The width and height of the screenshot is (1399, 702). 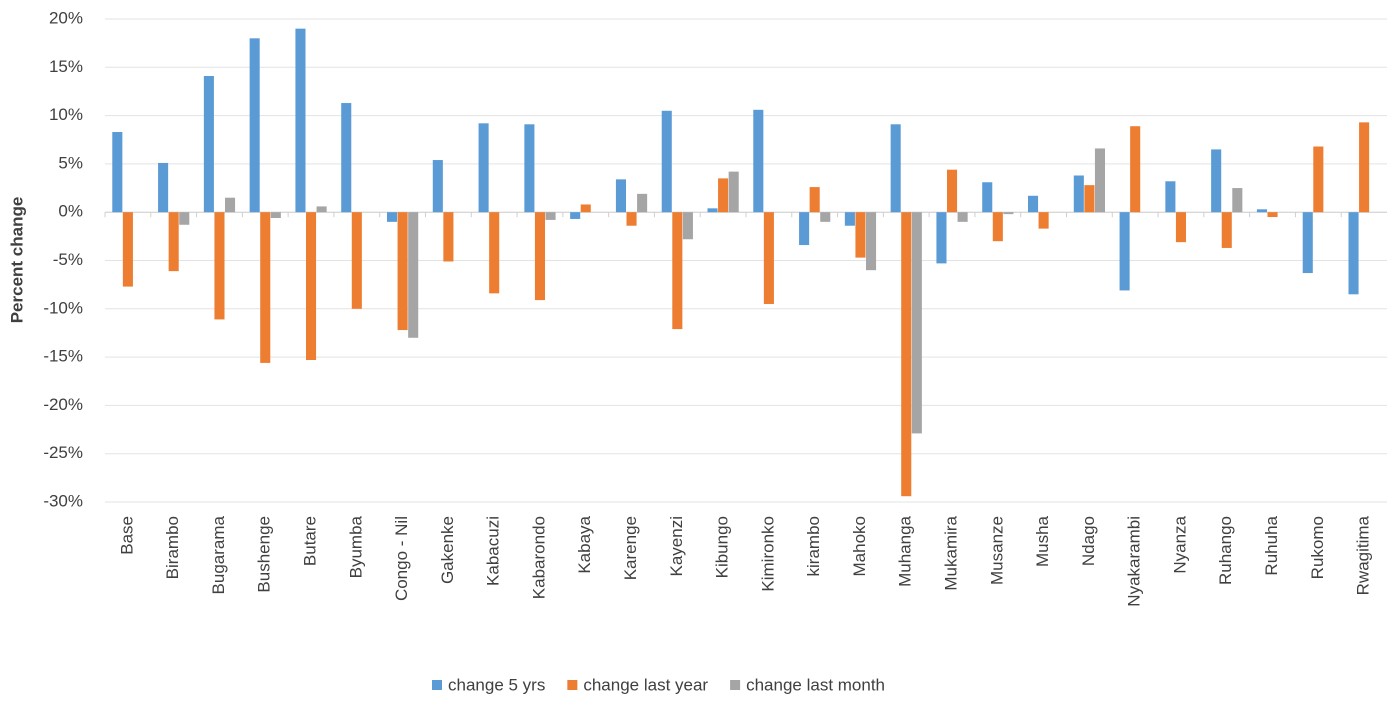 I want to click on y-tick-label: 15%, so click(x=66, y=66).